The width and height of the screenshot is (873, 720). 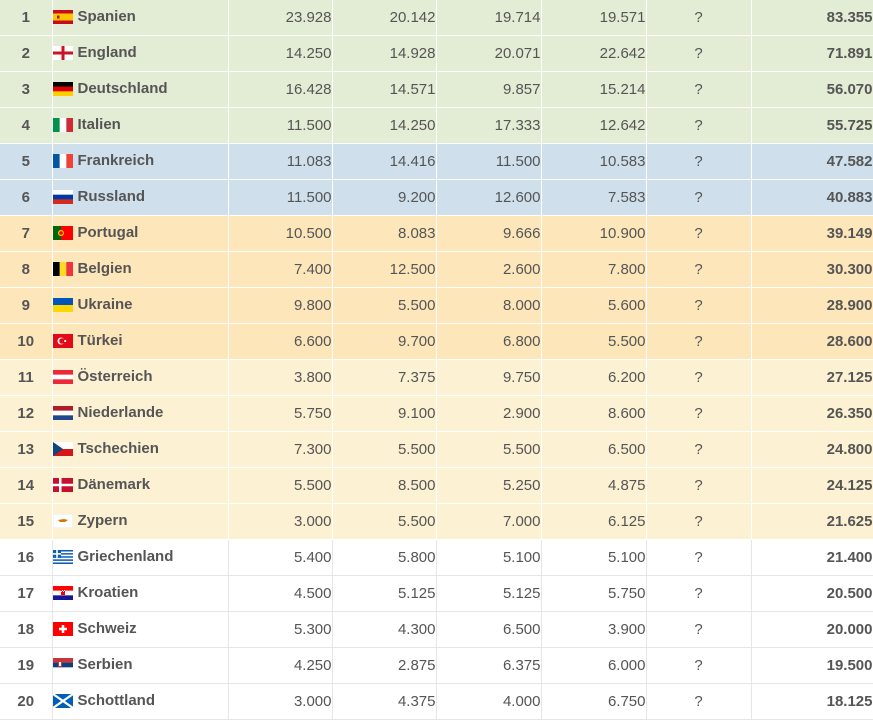 What do you see at coordinates (62, 594) in the screenshot?
I see `croatia-flag-icon` at bounding box center [62, 594].